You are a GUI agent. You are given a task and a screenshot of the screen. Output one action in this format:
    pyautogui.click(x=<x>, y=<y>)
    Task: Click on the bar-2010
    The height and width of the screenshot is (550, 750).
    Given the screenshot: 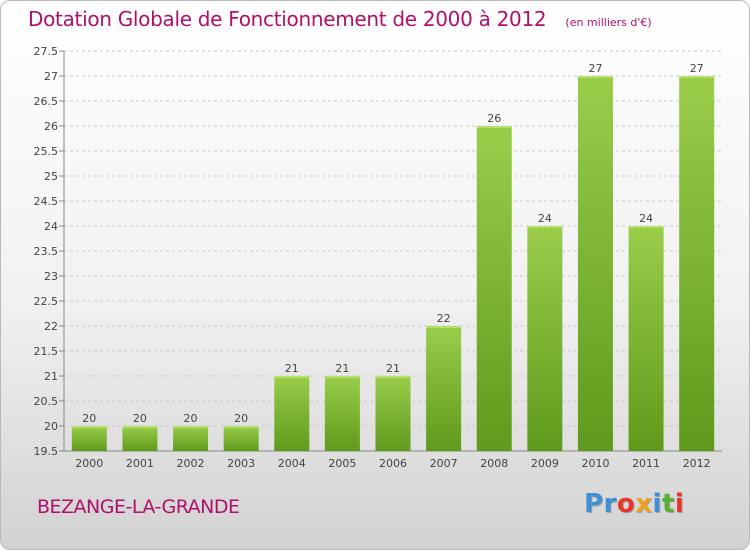 What is the action you would take?
    pyautogui.click(x=595, y=263)
    